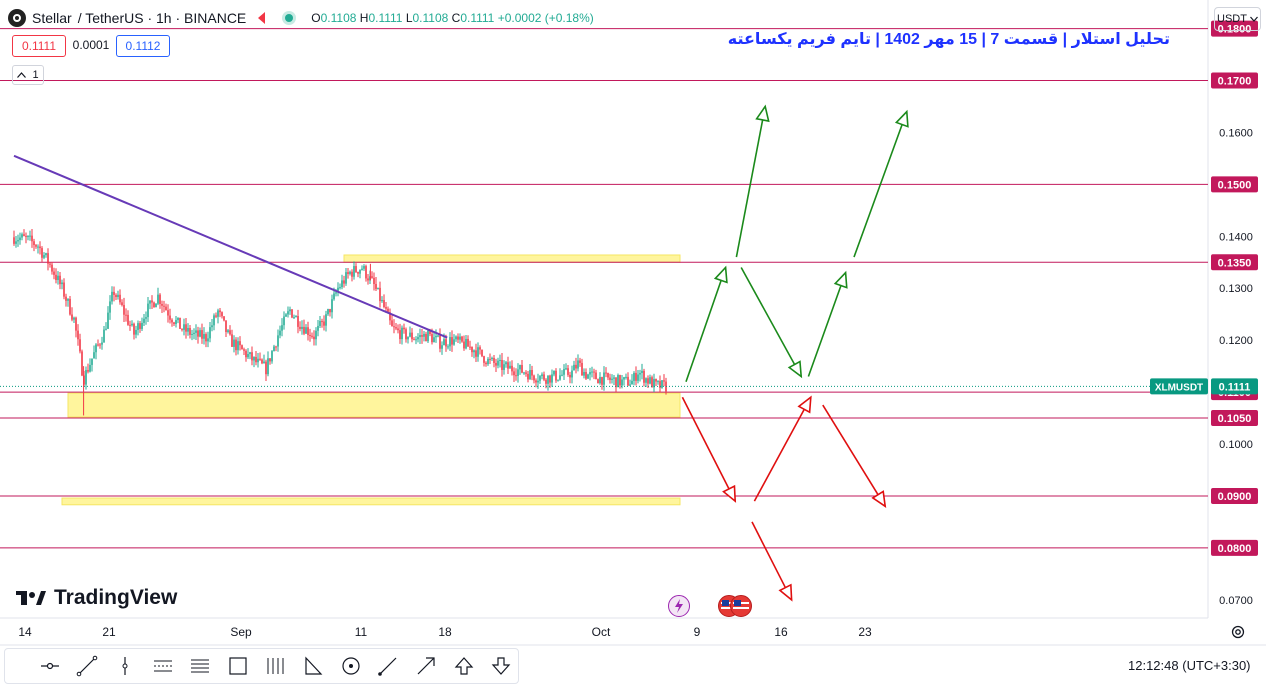  I want to click on currency-selector: USDT, so click(1237, 19).